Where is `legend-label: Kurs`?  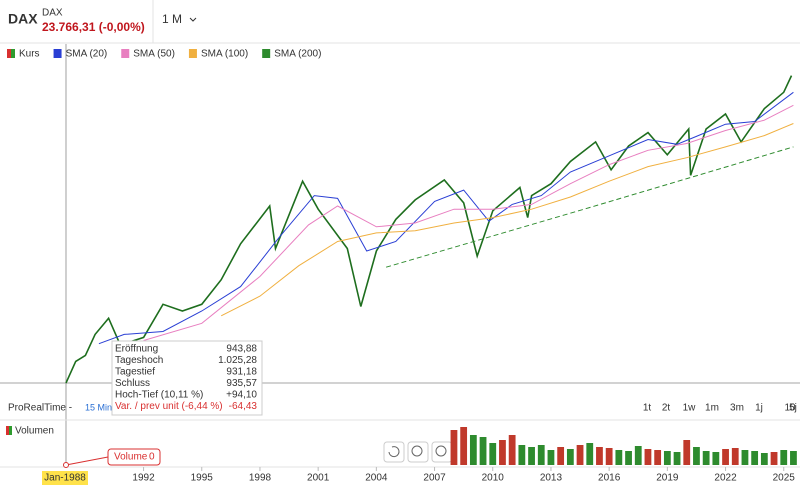
legend-label: Kurs is located at coordinates (29, 54).